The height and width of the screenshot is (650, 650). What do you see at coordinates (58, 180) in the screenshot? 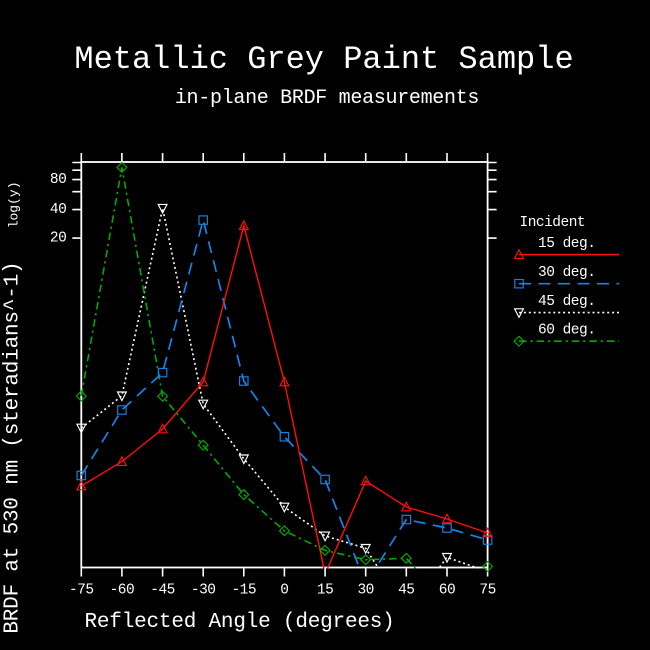
I see `svg-text: 80` at bounding box center [58, 180].